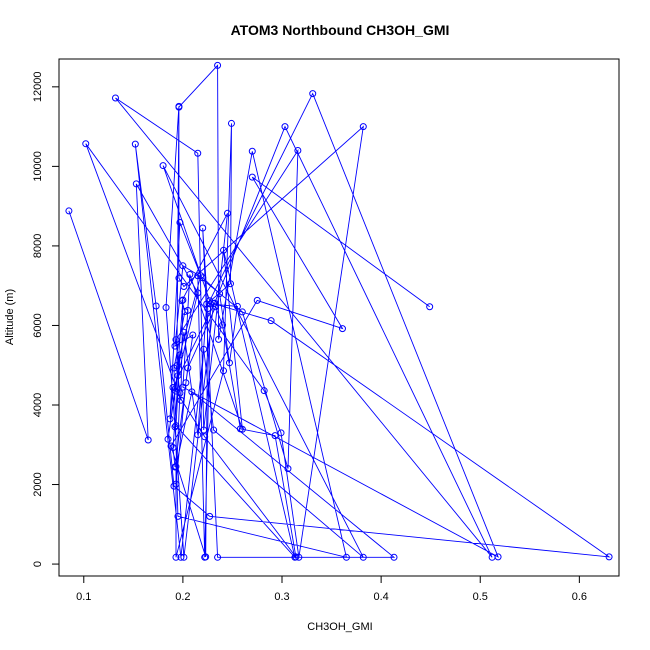  I want to click on x-tick-label: 0.3, so click(281, 597).